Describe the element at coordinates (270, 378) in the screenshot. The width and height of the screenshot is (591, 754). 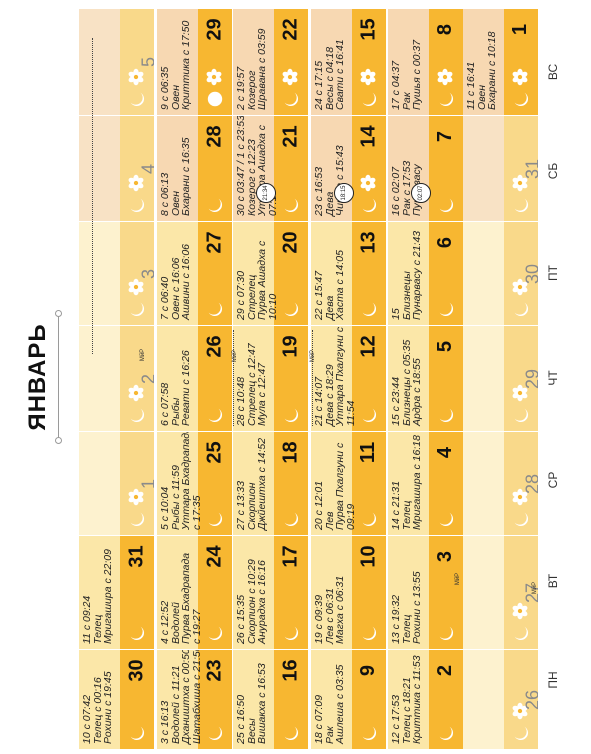
I see `day-cell: 19 28 с 10:48 Стрелец с 12:47 Мула с 12:47` at that location.